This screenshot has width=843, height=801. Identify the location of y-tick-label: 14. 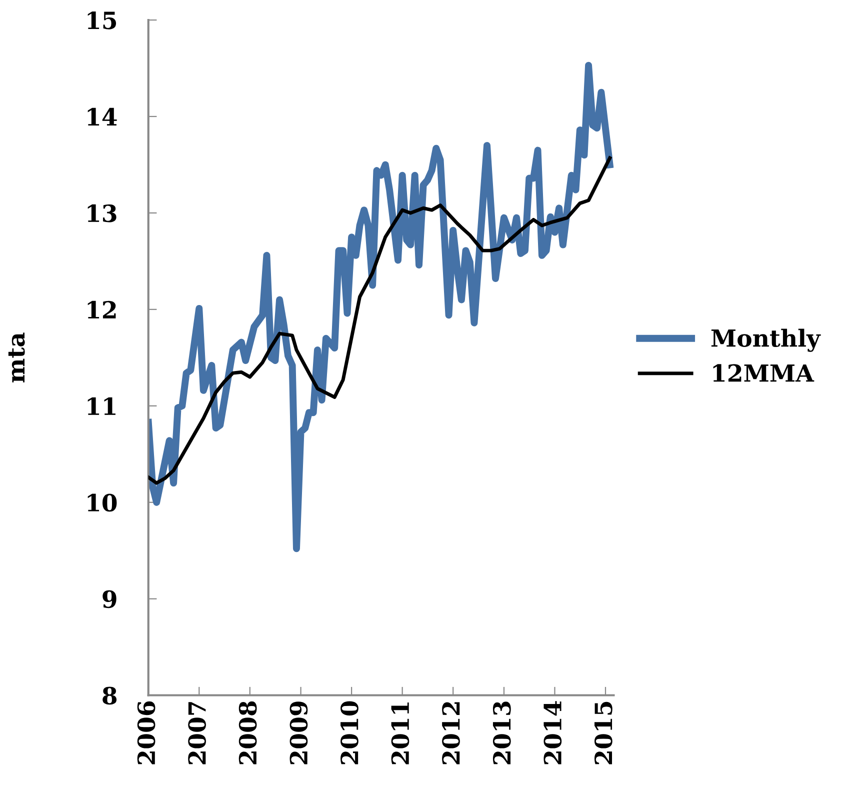
(102, 117).